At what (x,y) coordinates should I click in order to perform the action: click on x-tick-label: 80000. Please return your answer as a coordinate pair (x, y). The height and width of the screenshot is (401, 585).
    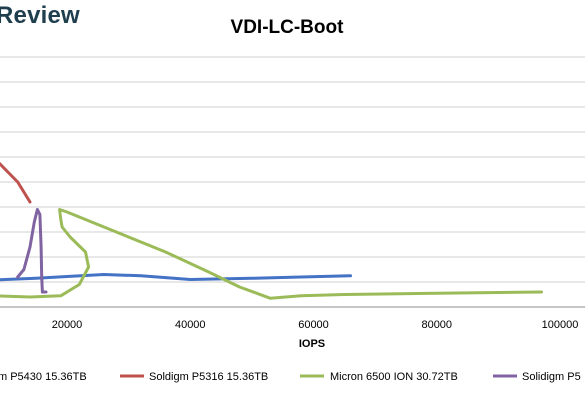
    Looking at the image, I should click on (436, 325).